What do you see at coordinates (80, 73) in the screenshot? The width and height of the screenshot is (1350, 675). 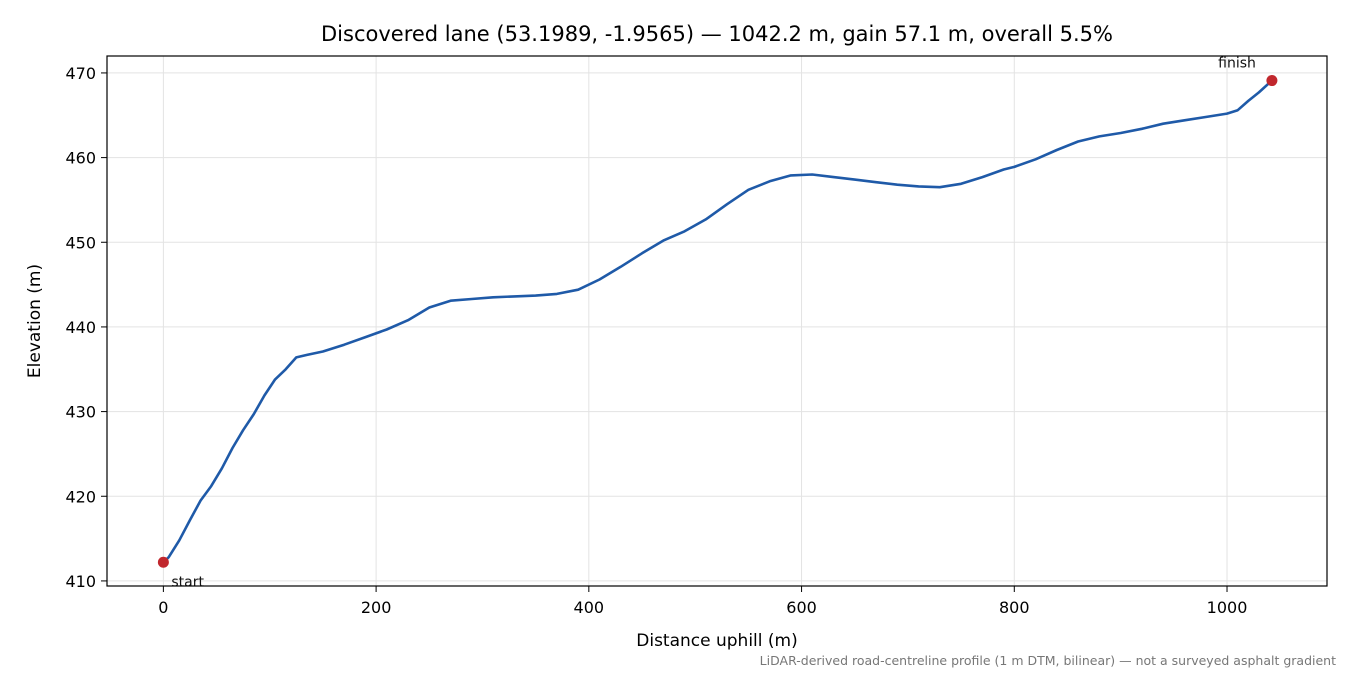 I see `y-tick-label: 470` at bounding box center [80, 73].